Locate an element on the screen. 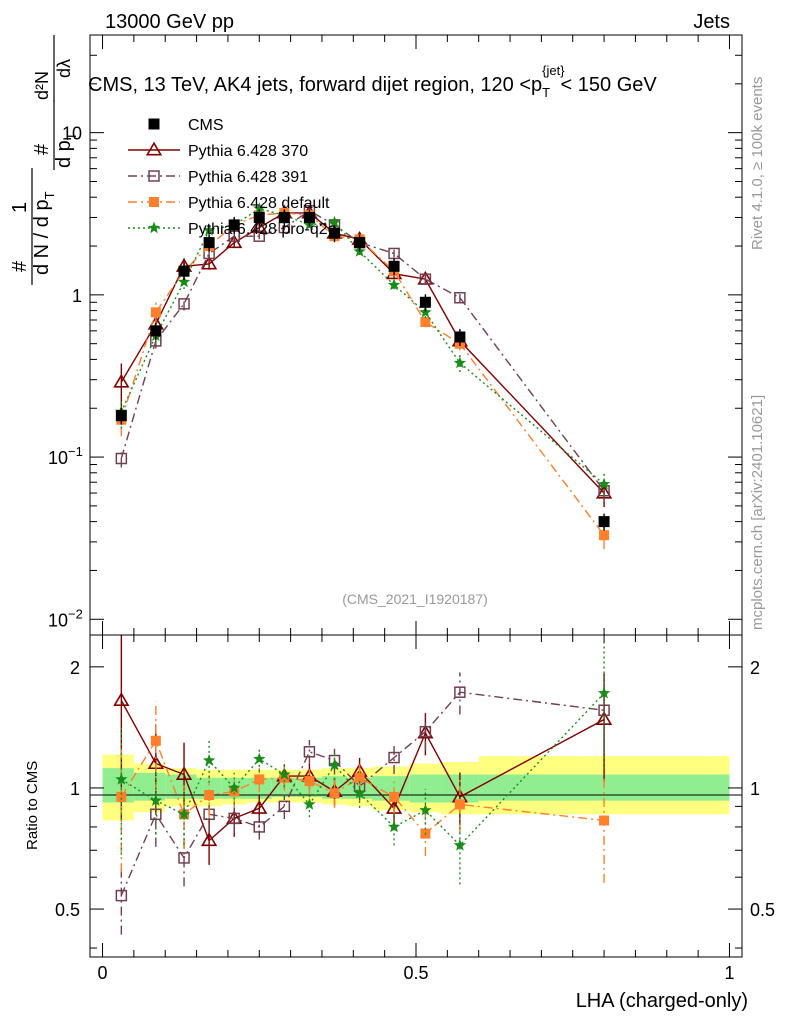  legend-item: Pythia 6.428 391 is located at coordinates (218, 177).